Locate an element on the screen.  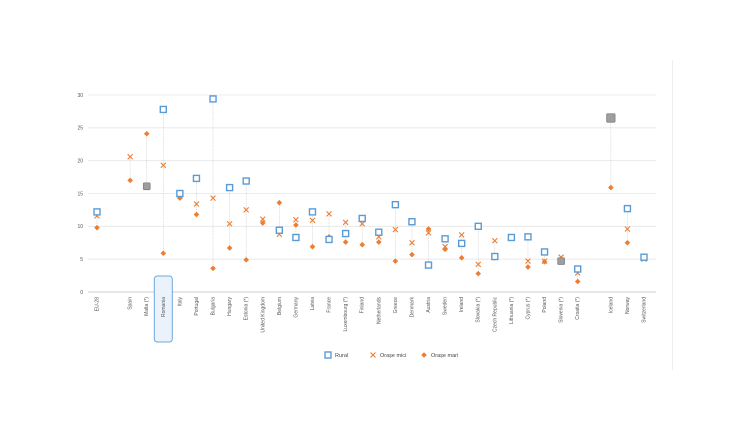
x-tick-label: Denmark is located at coordinates (412, 307).